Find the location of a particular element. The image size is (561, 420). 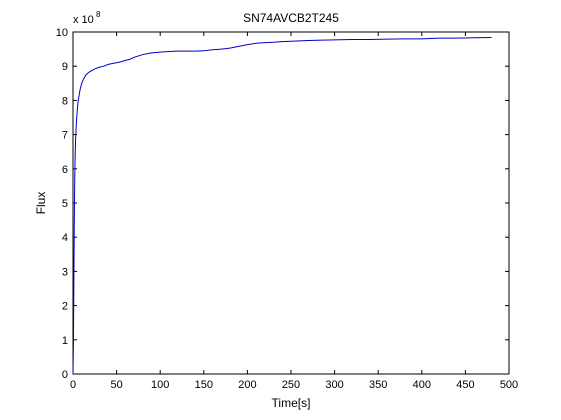

y-tick-label: 5 is located at coordinates (65, 204).